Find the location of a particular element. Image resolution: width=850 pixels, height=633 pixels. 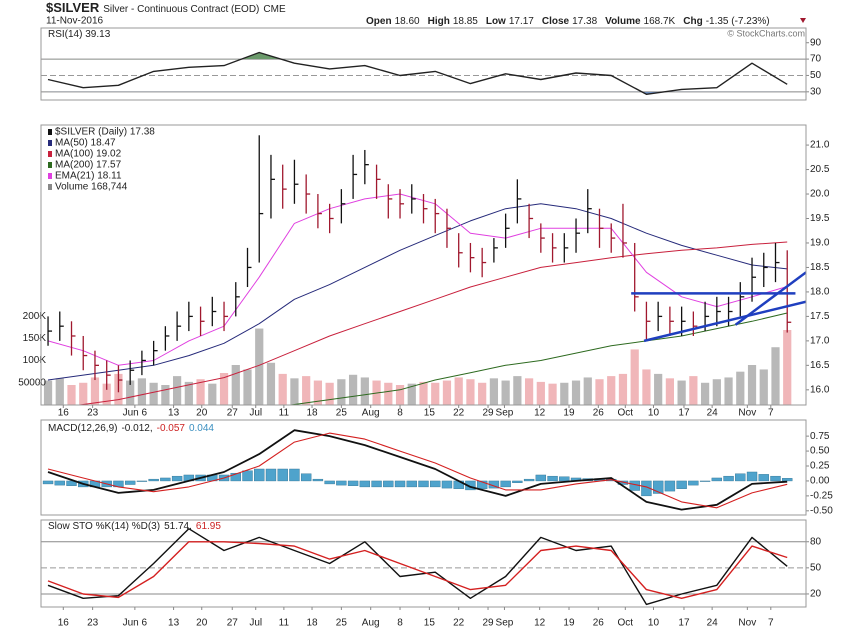

x-tick-label: 27 is located at coordinates (233, 413).